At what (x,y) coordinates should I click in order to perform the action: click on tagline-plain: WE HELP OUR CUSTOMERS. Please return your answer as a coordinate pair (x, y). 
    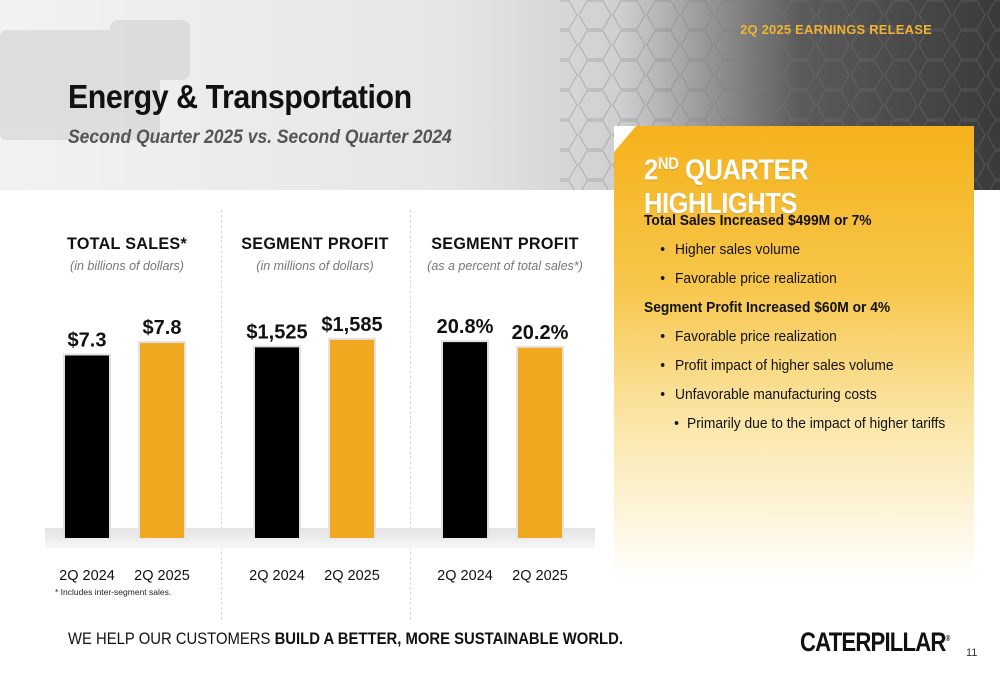
    Looking at the image, I should click on (171, 639).